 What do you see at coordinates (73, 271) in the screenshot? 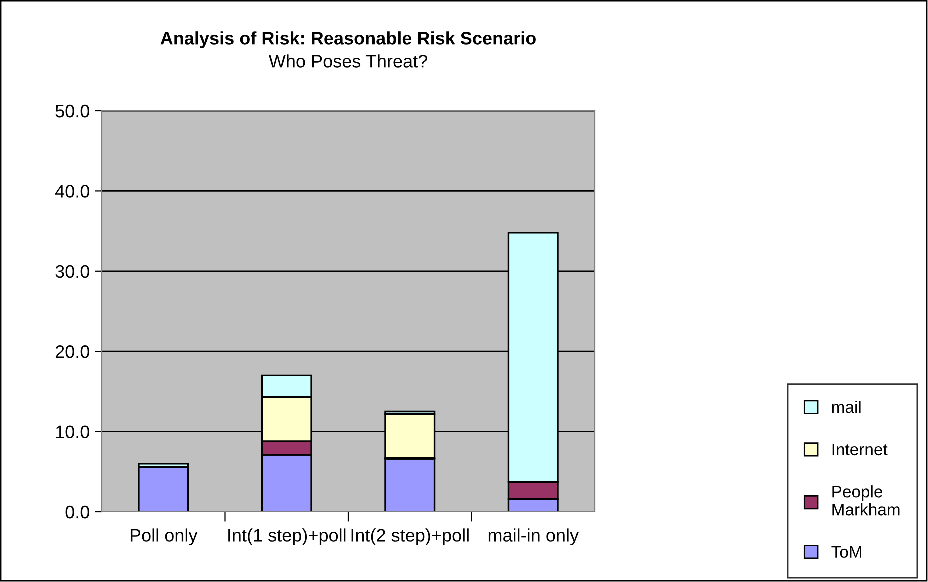
I see `y-tick-label: 30.0` at bounding box center [73, 271].